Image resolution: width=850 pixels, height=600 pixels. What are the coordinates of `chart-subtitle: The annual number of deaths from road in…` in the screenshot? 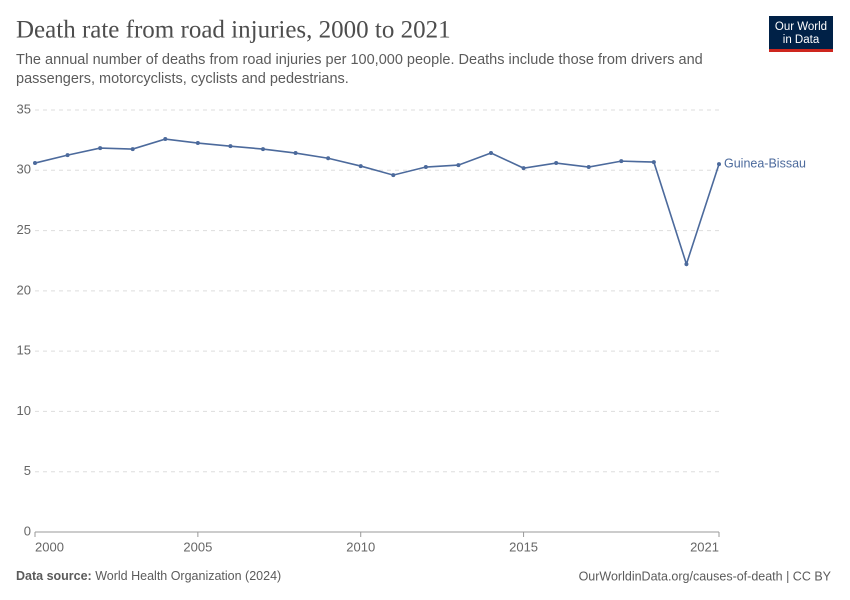 It's located at (359, 69).